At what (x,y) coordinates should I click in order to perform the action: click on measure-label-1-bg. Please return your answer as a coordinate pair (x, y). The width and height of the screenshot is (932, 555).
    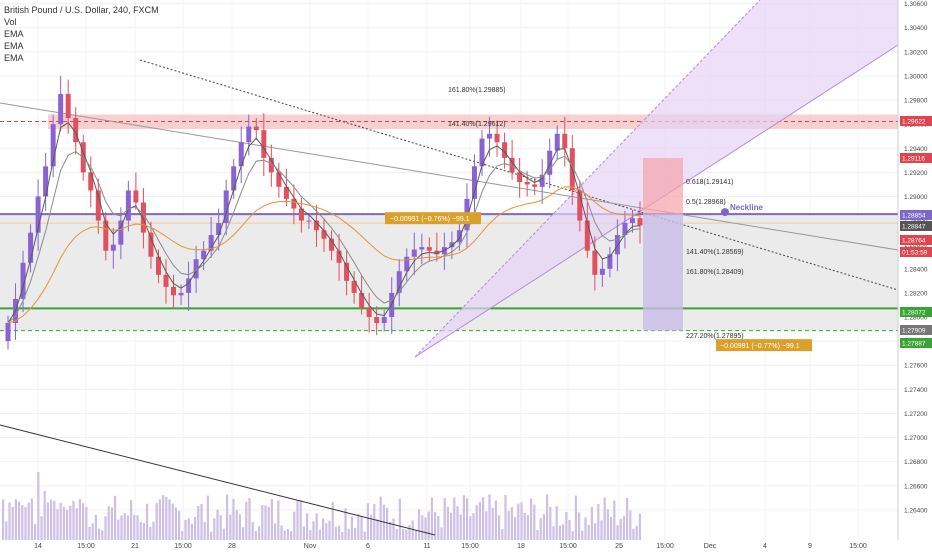
    Looking at the image, I should click on (433, 218).